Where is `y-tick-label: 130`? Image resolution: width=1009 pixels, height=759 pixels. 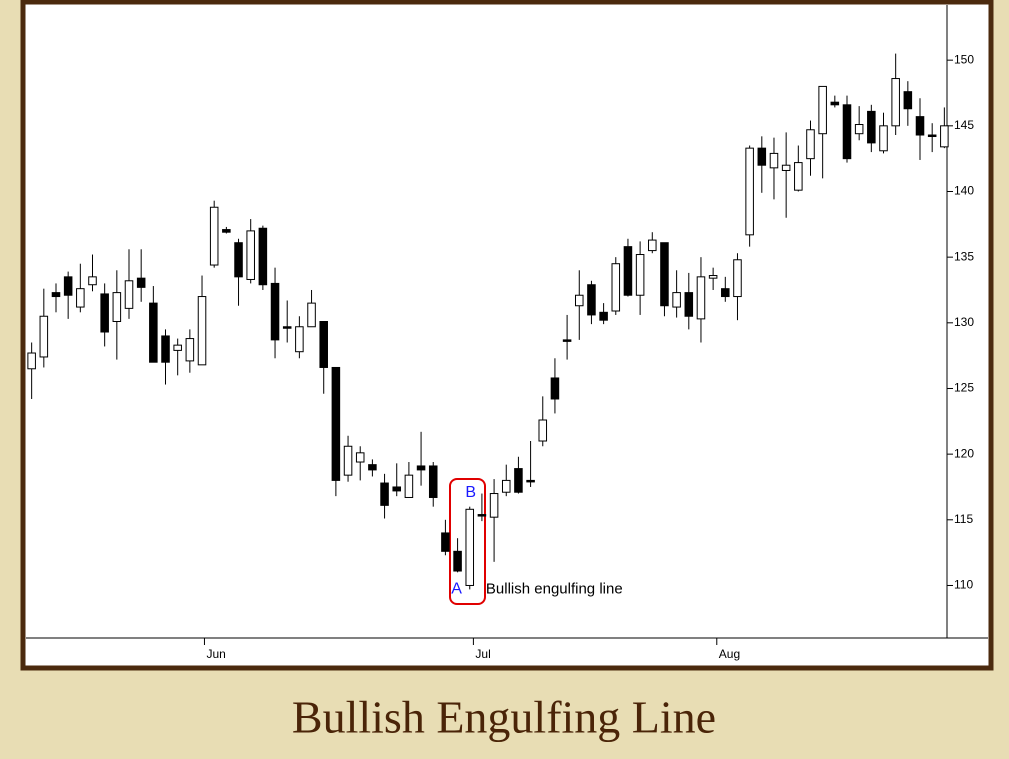
y-tick-label: 130 is located at coordinates (964, 322).